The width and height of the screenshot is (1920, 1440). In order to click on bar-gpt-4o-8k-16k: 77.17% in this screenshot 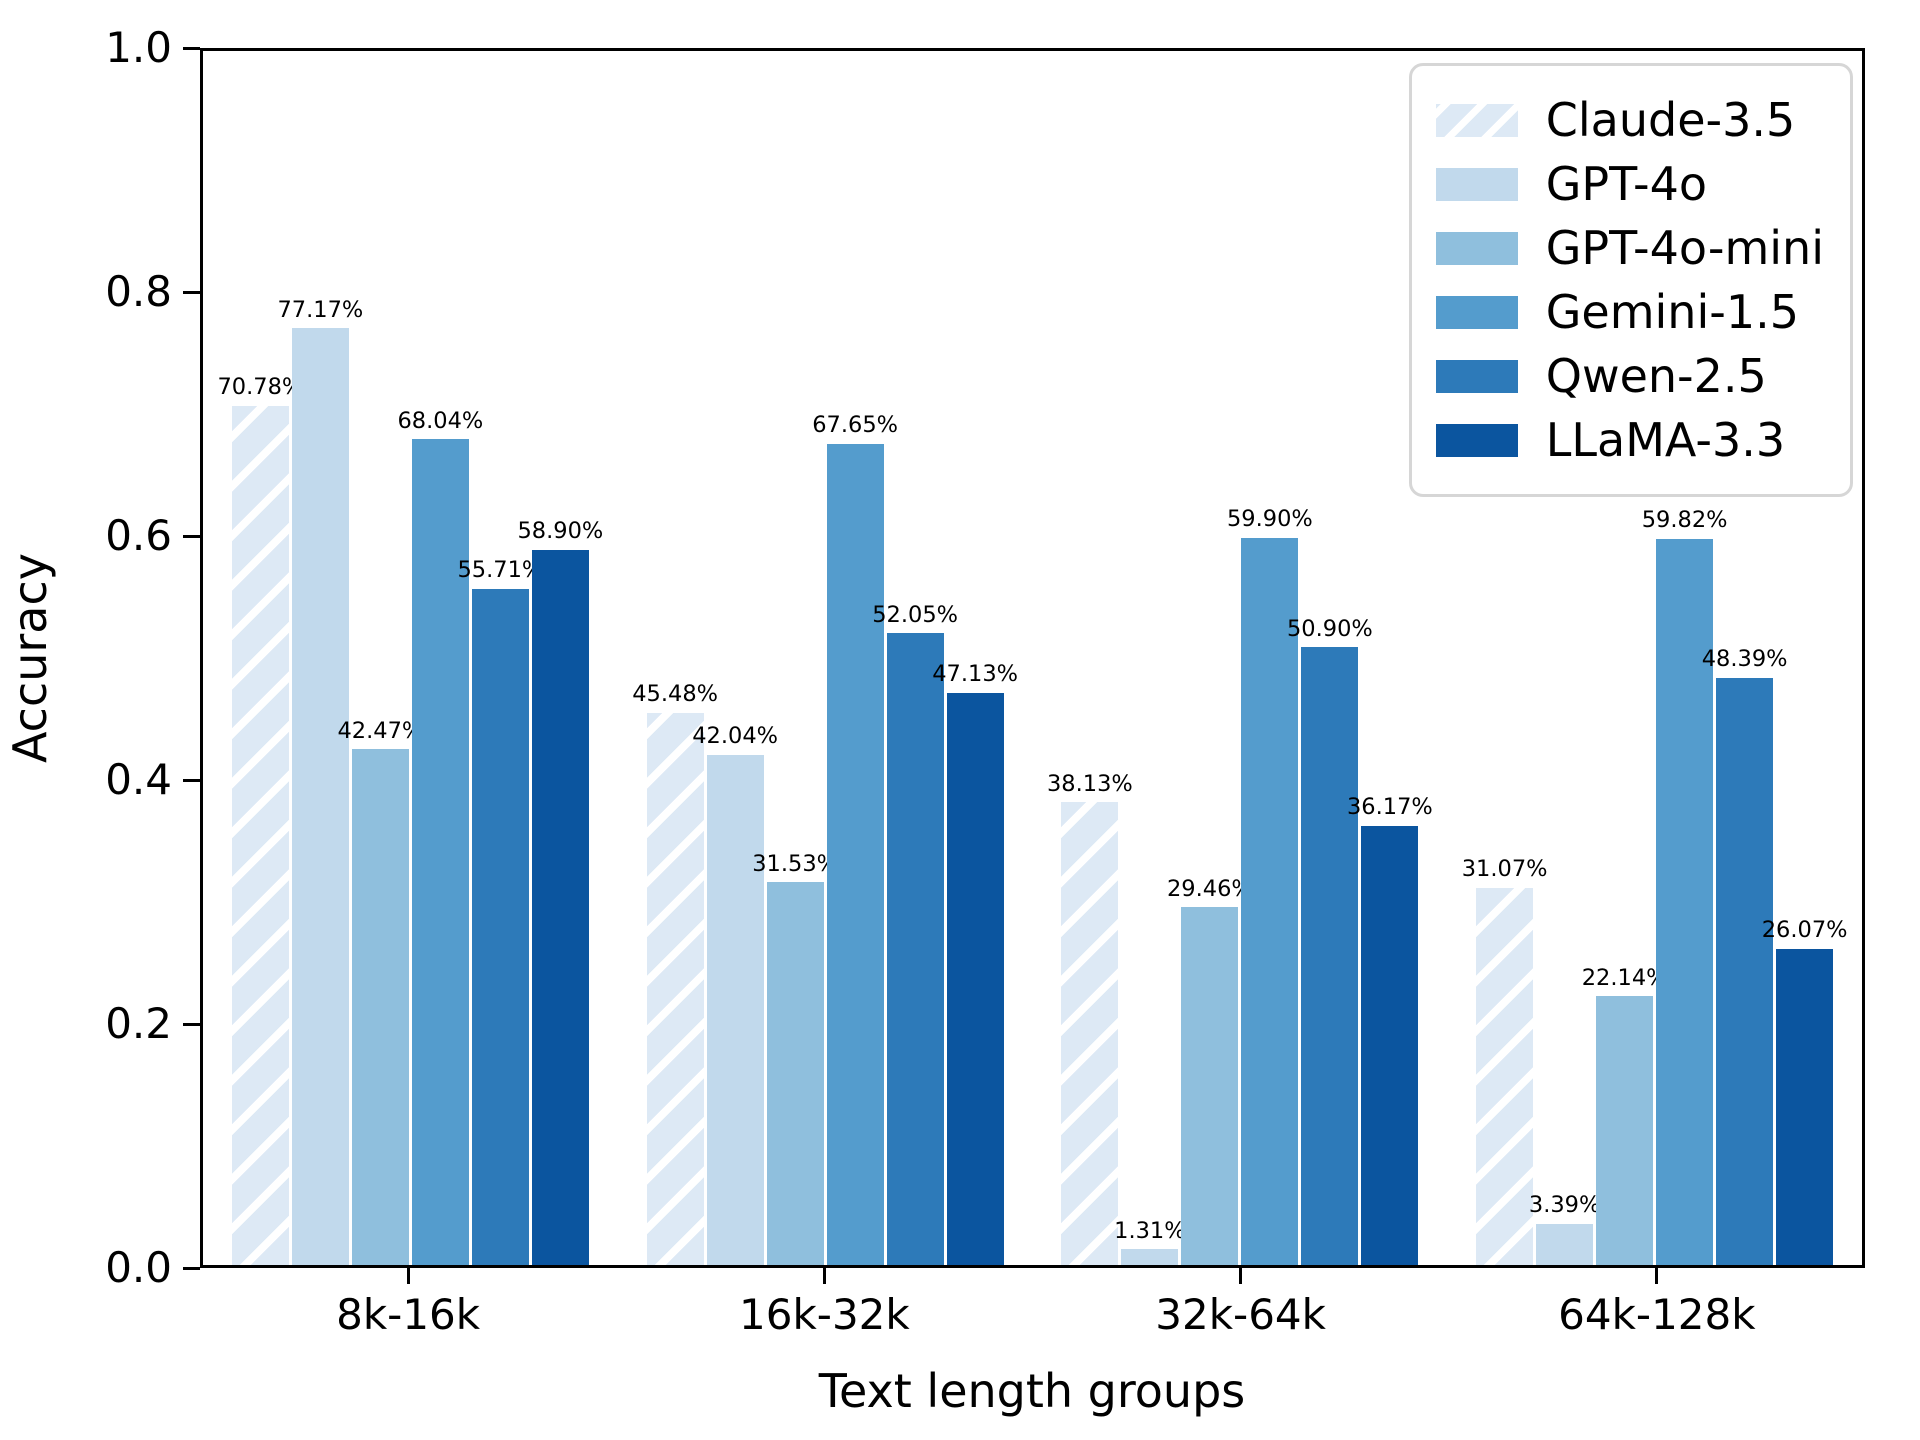, I will do `click(320, 782)`.